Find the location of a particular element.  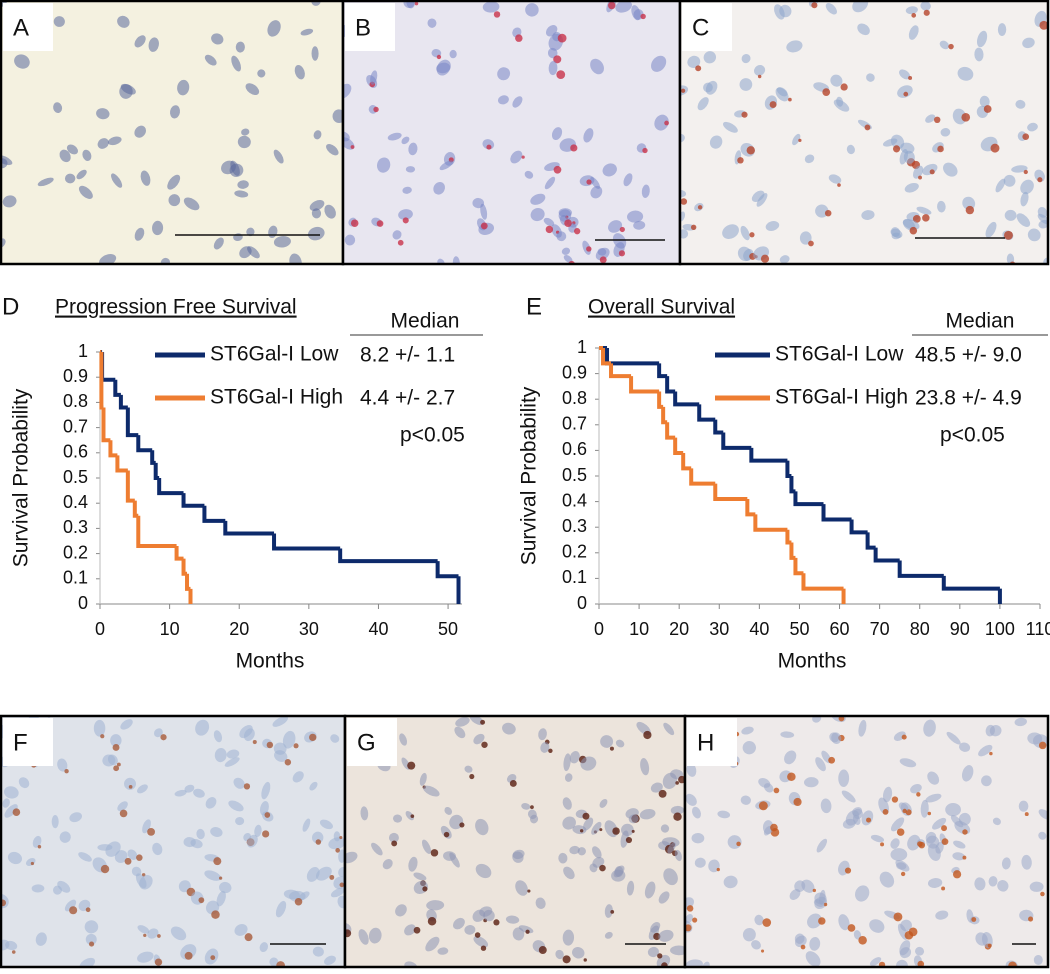

x-tick-label: 60 is located at coordinates (840, 629).